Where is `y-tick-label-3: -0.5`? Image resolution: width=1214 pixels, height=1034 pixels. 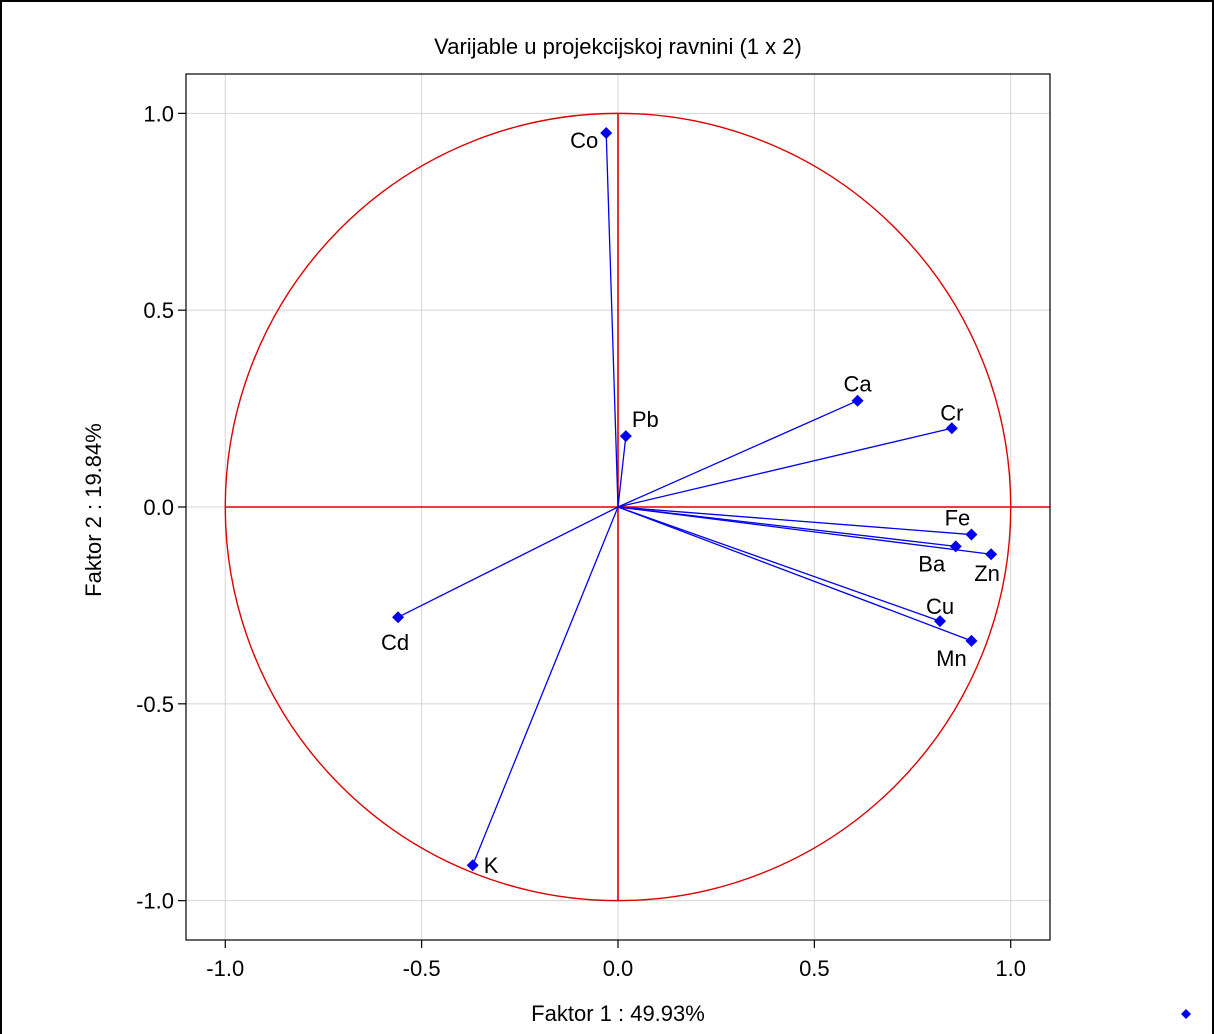
y-tick-label-3: -0.5 is located at coordinates (155, 704).